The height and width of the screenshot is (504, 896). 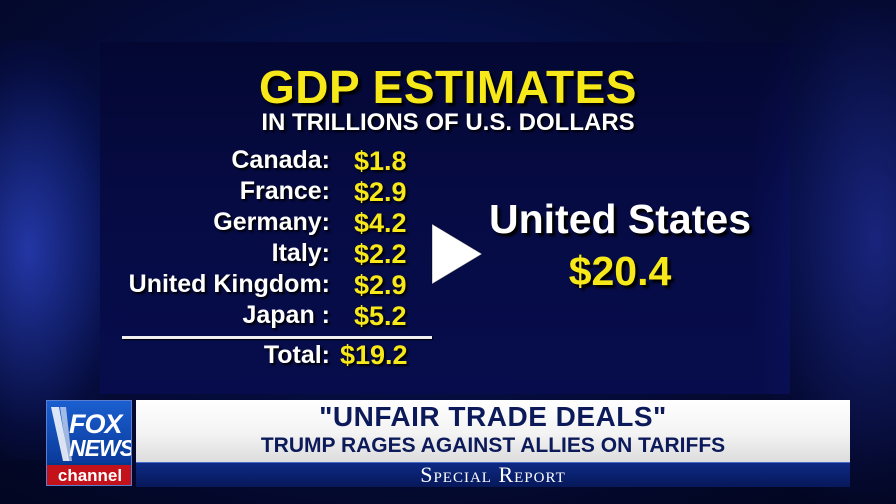 I want to click on total-value: $19.2, so click(x=374, y=355).